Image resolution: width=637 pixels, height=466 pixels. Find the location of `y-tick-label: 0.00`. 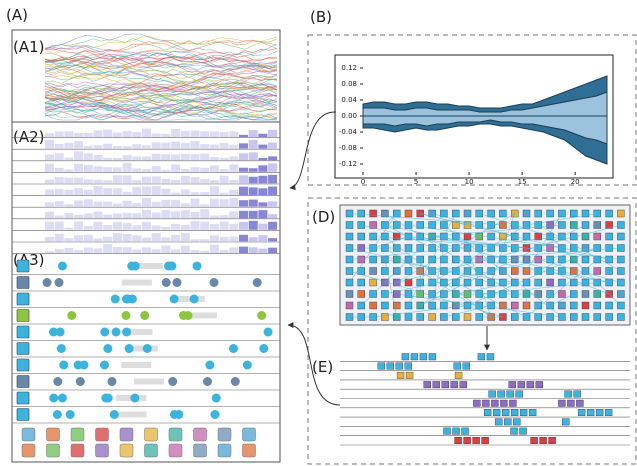

y-tick-label: 0.00 is located at coordinates (349, 116).